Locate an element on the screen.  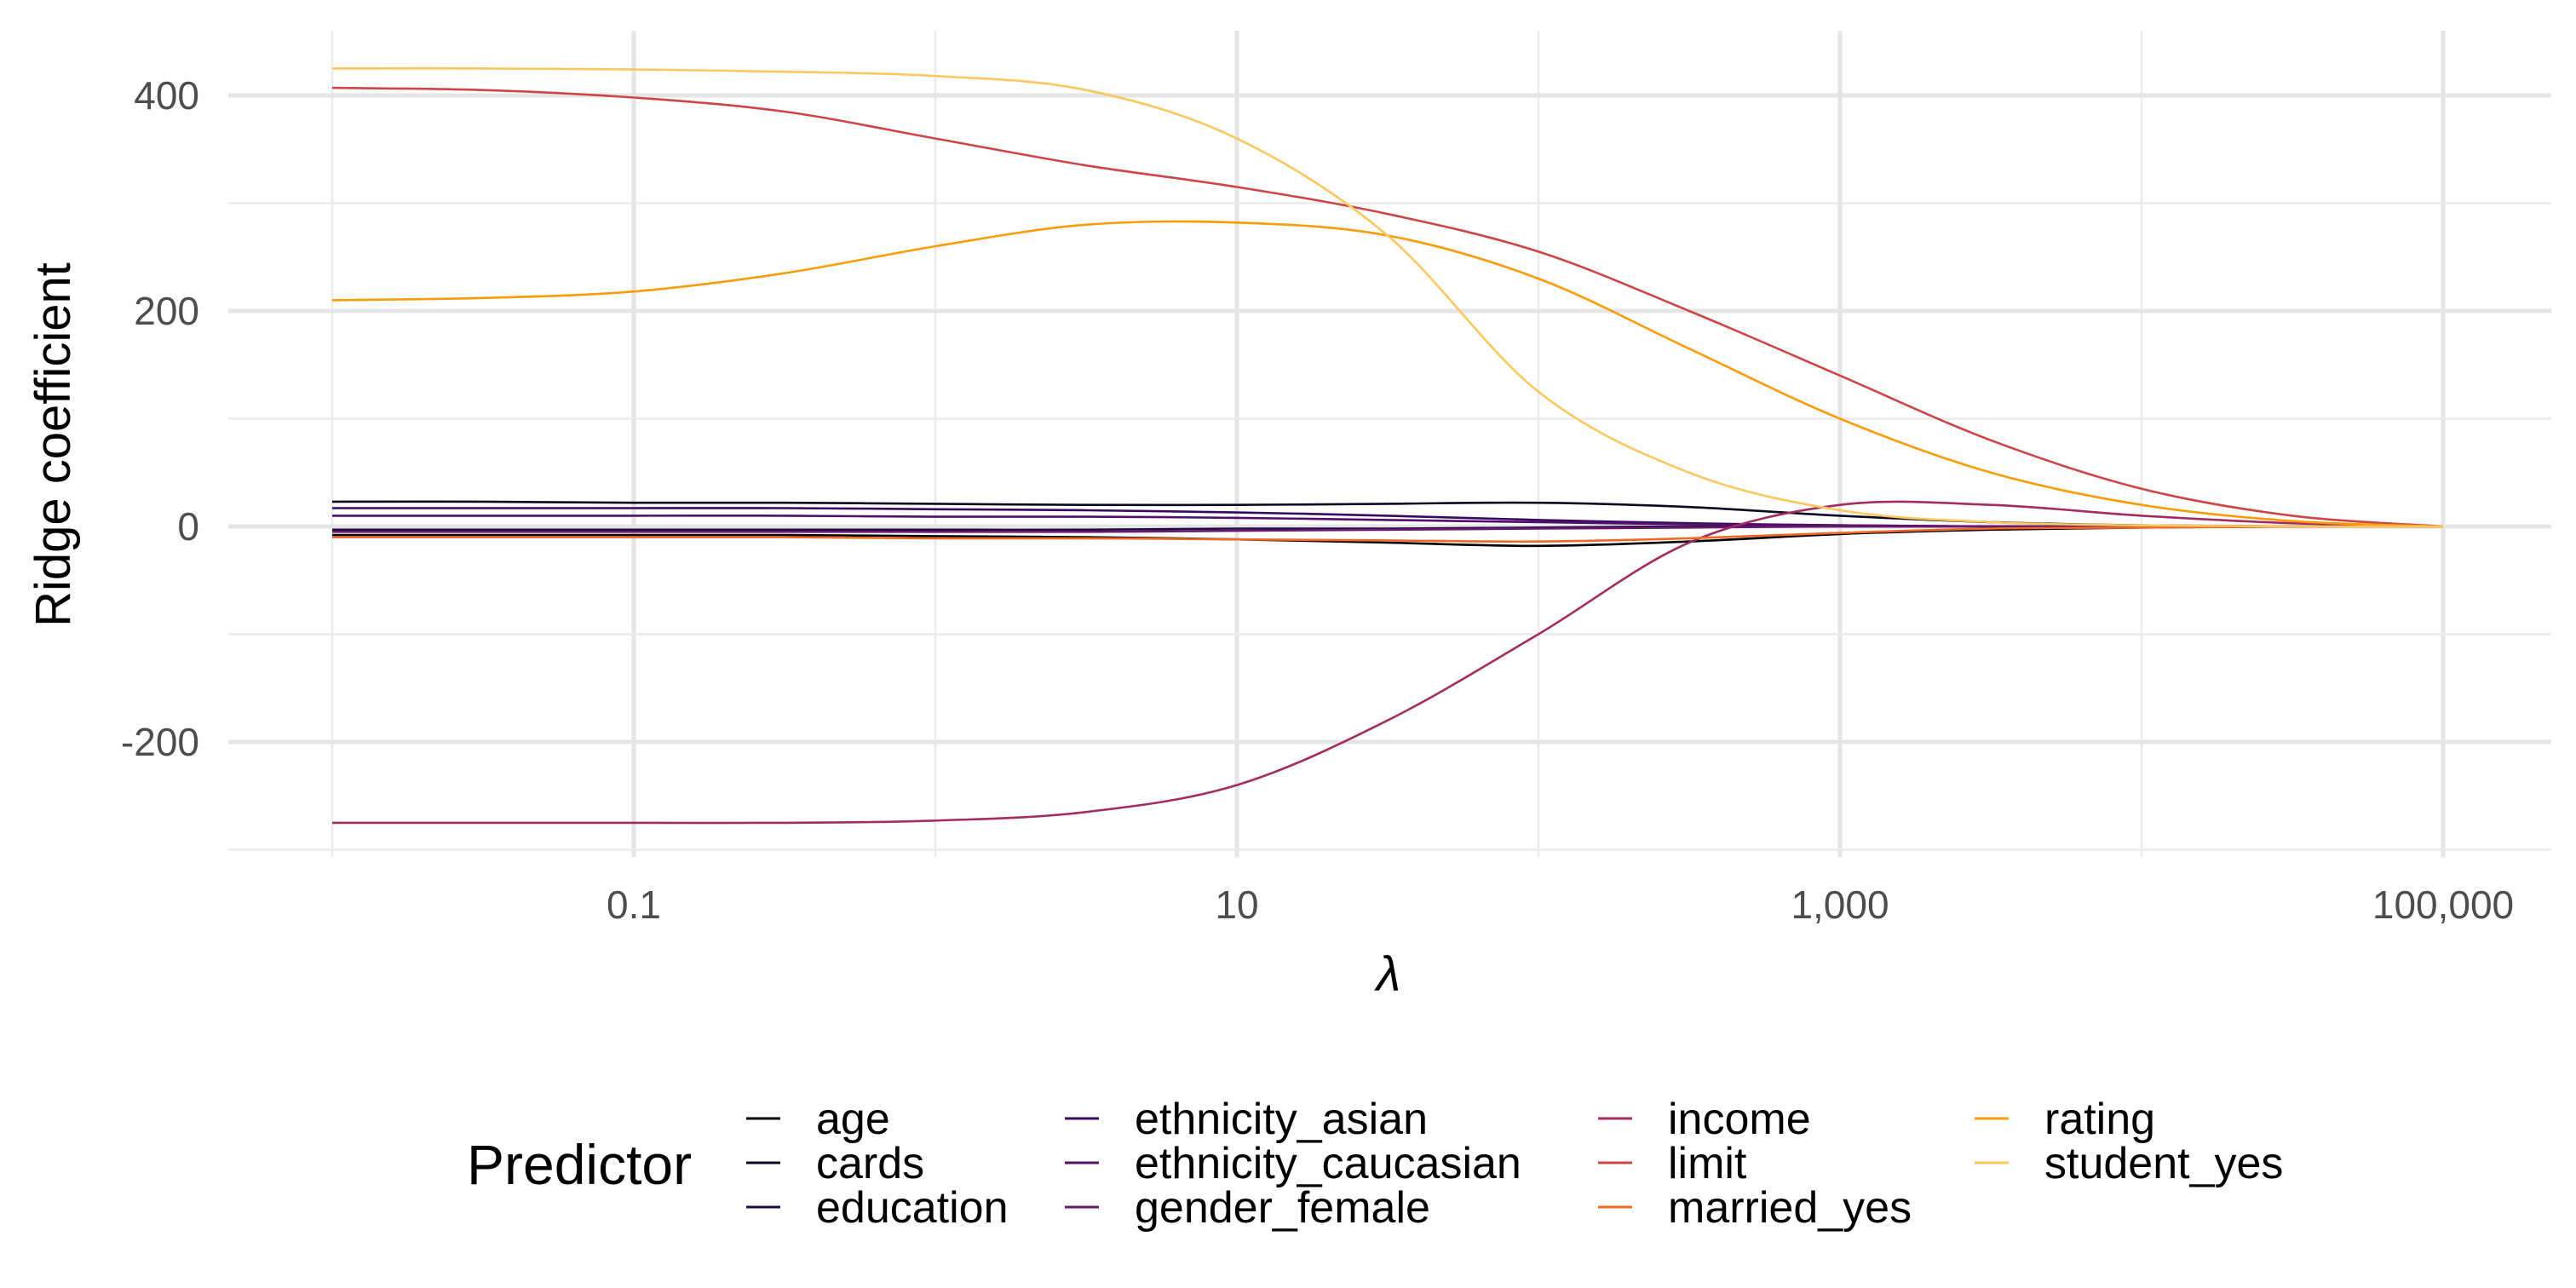
legend-label: married_yes is located at coordinates (1790, 1208).